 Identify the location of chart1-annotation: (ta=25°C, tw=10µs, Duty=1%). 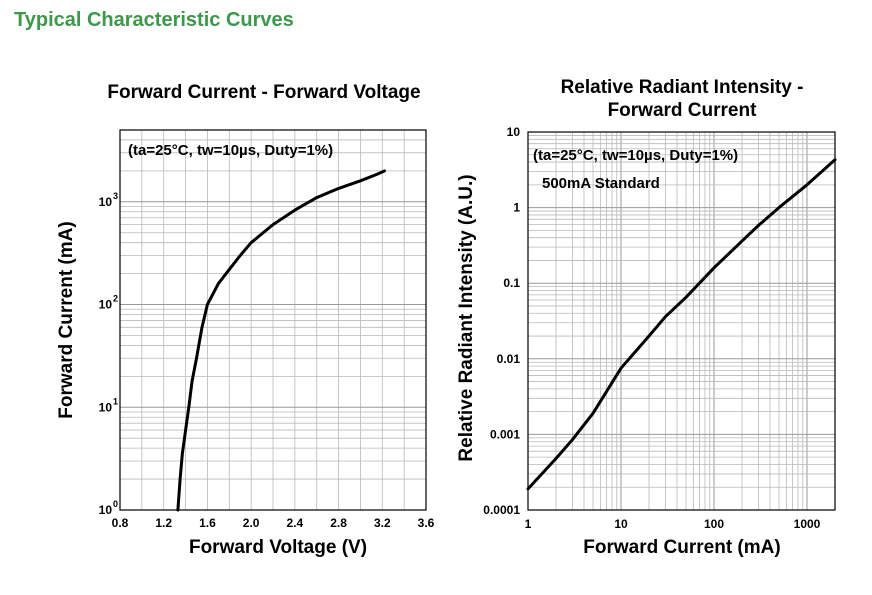
(230, 150).